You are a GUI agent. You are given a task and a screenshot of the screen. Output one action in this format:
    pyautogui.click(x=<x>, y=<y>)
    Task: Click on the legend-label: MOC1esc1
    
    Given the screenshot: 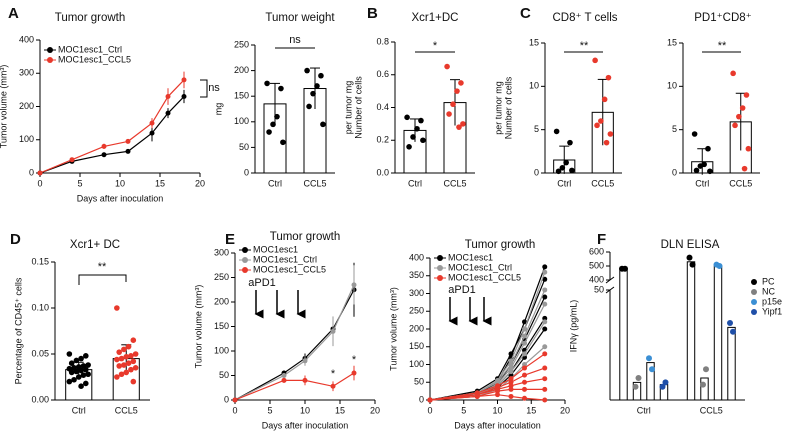 What is the action you would take?
    pyautogui.click(x=470, y=257)
    